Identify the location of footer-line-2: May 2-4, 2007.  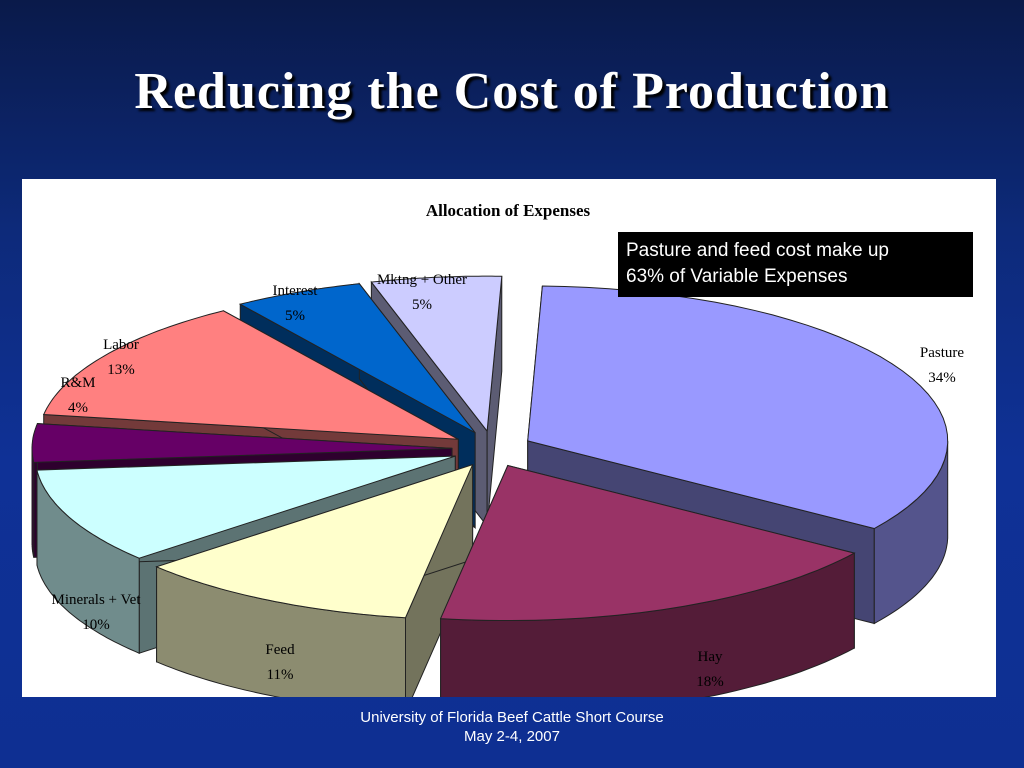
(512, 736).